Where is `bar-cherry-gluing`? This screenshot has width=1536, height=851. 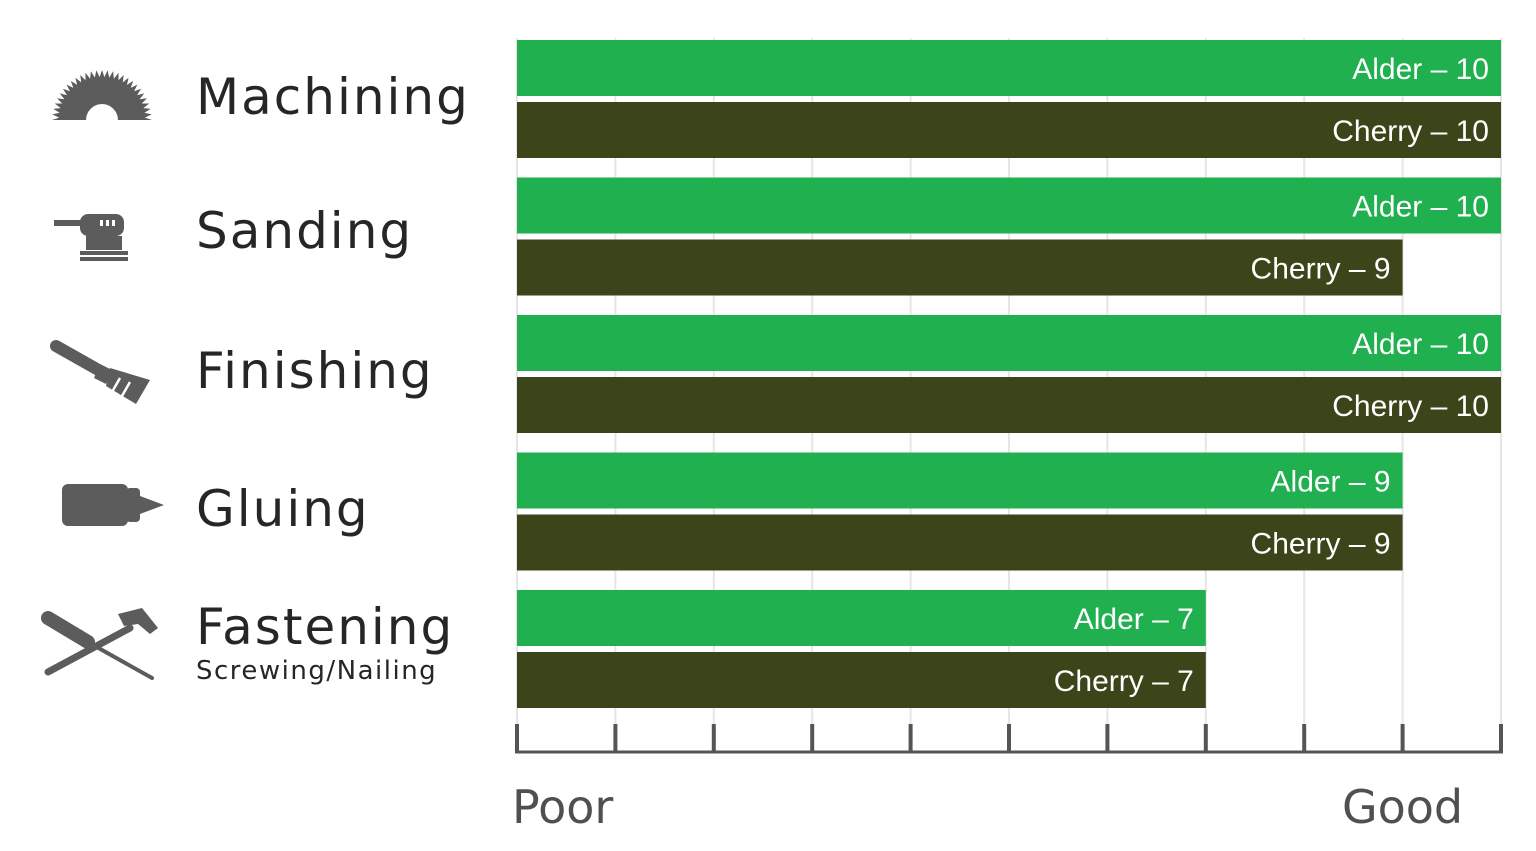 bar-cherry-gluing is located at coordinates (960, 542).